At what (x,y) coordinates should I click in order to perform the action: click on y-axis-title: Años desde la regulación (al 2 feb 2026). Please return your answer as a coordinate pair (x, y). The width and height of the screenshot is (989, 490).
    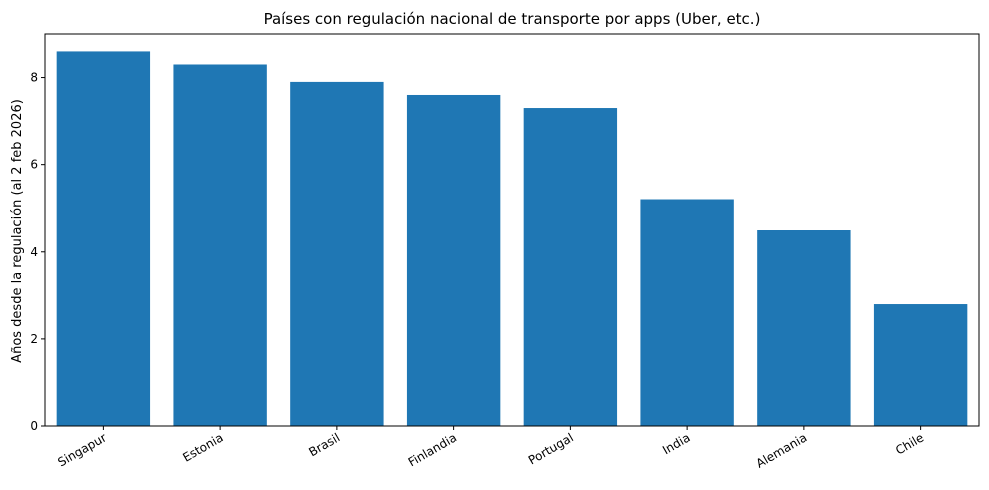
    Looking at the image, I should click on (17, 231).